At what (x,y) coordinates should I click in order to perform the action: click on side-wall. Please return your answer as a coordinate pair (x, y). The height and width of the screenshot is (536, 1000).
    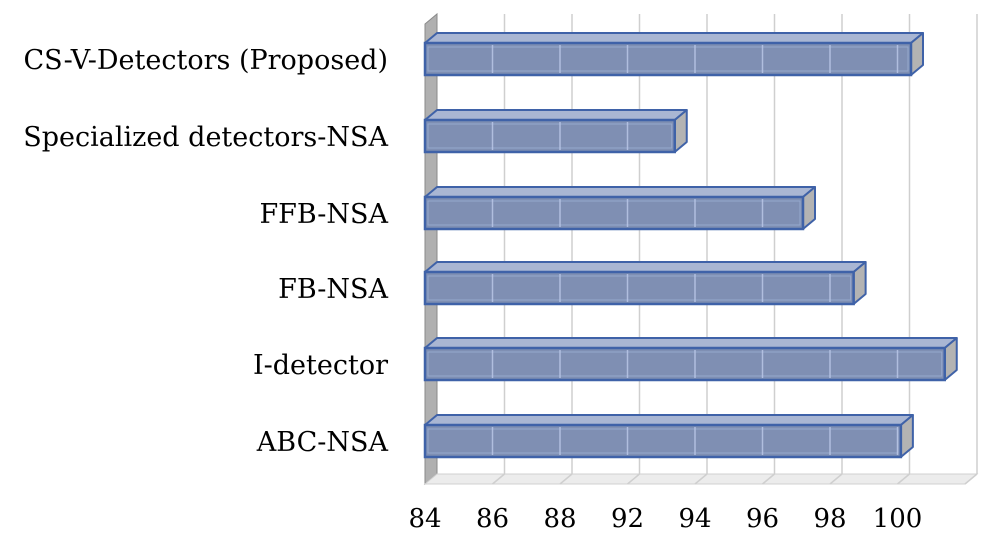
    Looking at the image, I should click on (431, 249).